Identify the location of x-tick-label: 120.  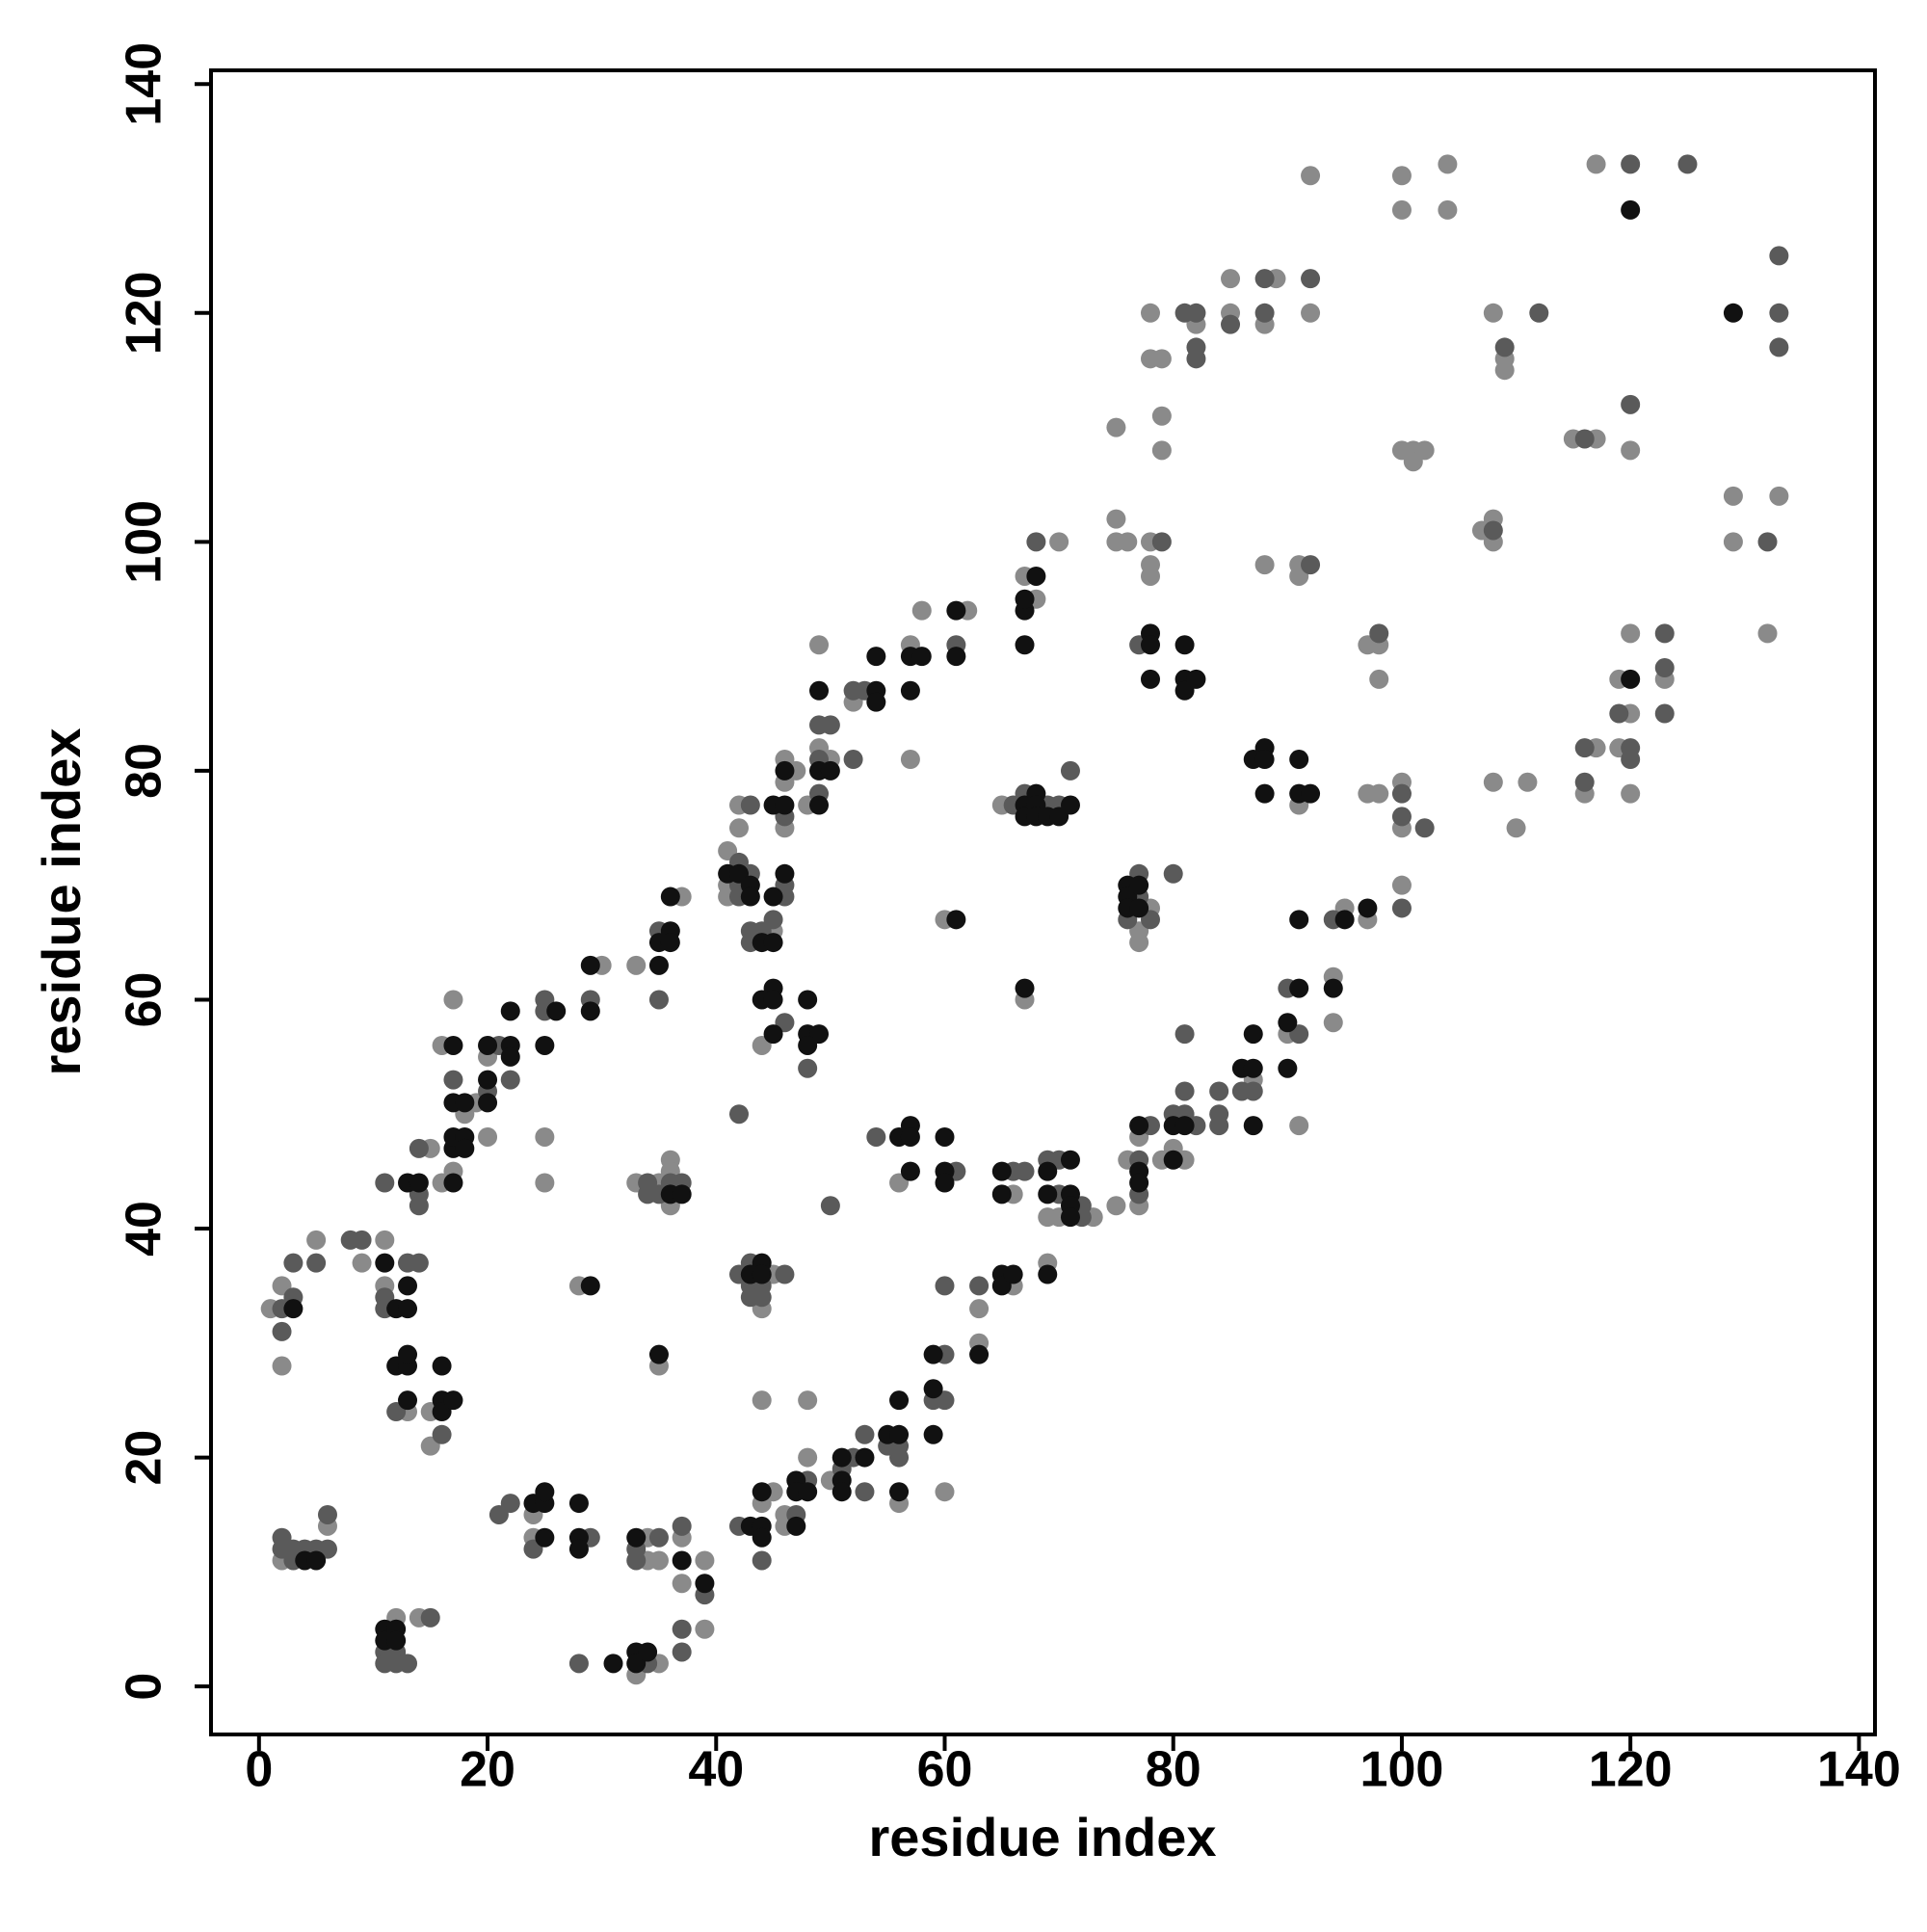
(1631, 1770).